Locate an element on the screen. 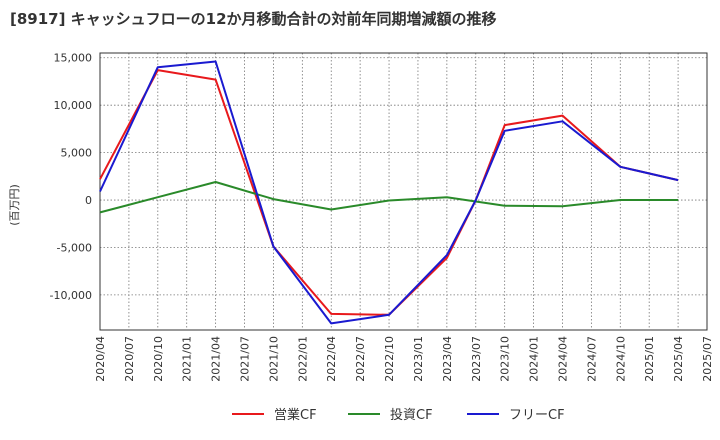 The image size is (720, 440). y-tick-label: 5,000 is located at coordinates (77, 153).